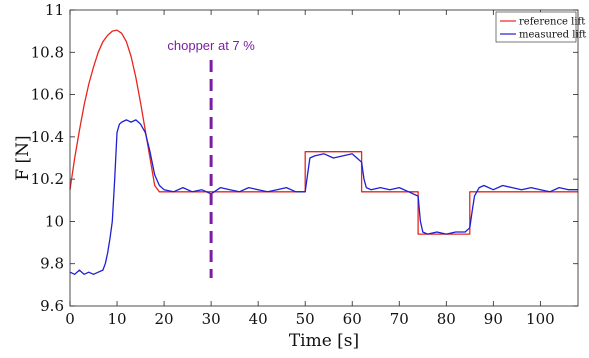 The image size is (589, 358). Describe the element at coordinates (47, 179) in the screenshot. I see `y-tick-label: 10.2` at that location.